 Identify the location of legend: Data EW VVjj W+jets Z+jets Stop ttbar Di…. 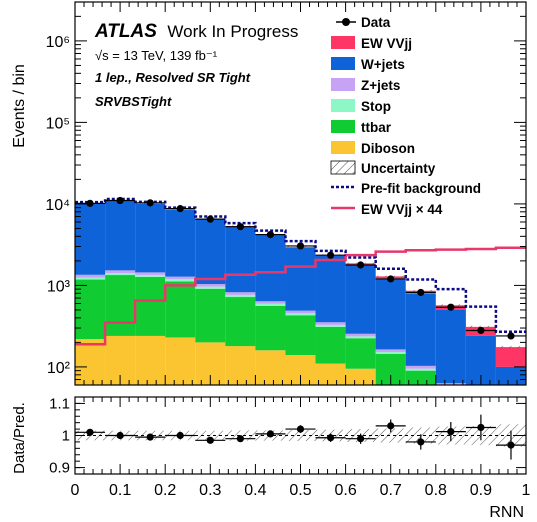
(405, 116).